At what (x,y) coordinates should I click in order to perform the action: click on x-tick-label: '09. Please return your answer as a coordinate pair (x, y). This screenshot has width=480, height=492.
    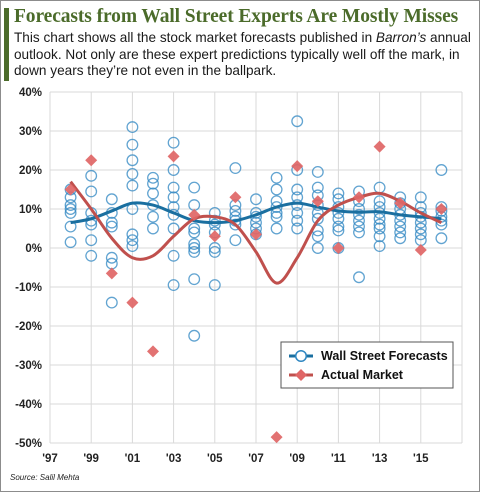
    Looking at the image, I should click on (297, 459).